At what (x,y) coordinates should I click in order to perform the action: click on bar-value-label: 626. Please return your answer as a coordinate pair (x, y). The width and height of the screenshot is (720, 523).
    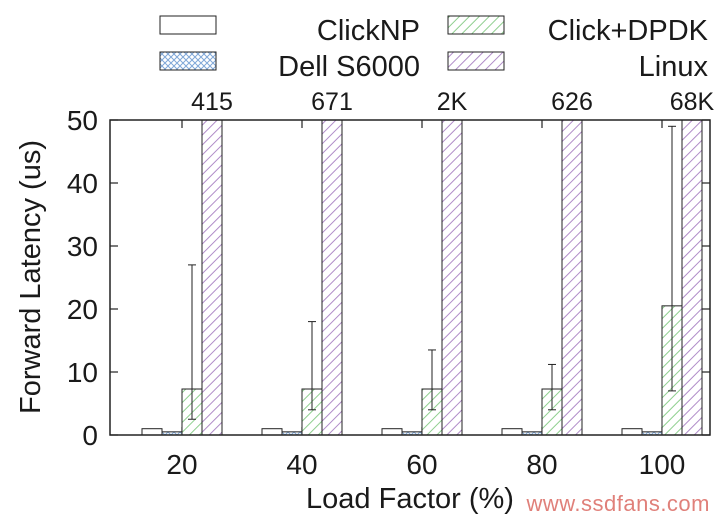
    Looking at the image, I should click on (572, 102).